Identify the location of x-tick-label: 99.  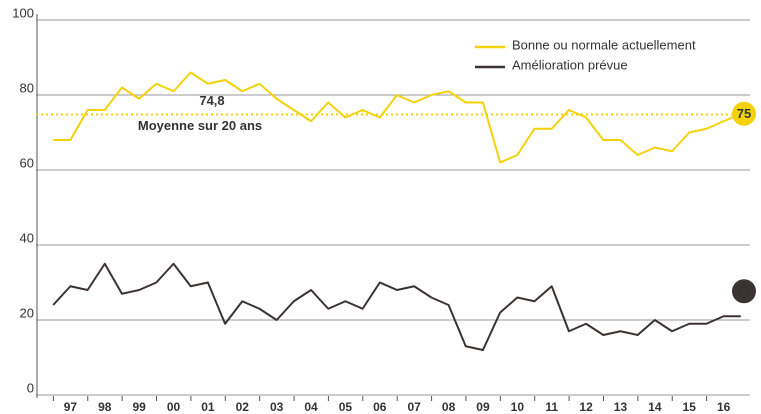
(139, 407).